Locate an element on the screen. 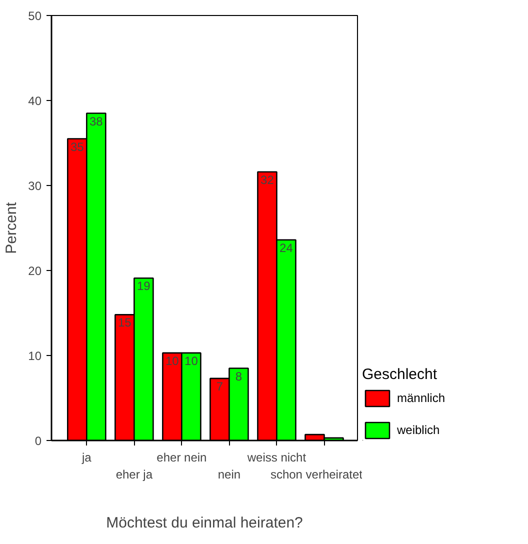 The height and width of the screenshot is (544, 528). x-tick-label: schon verheiratet is located at coordinates (317, 474).